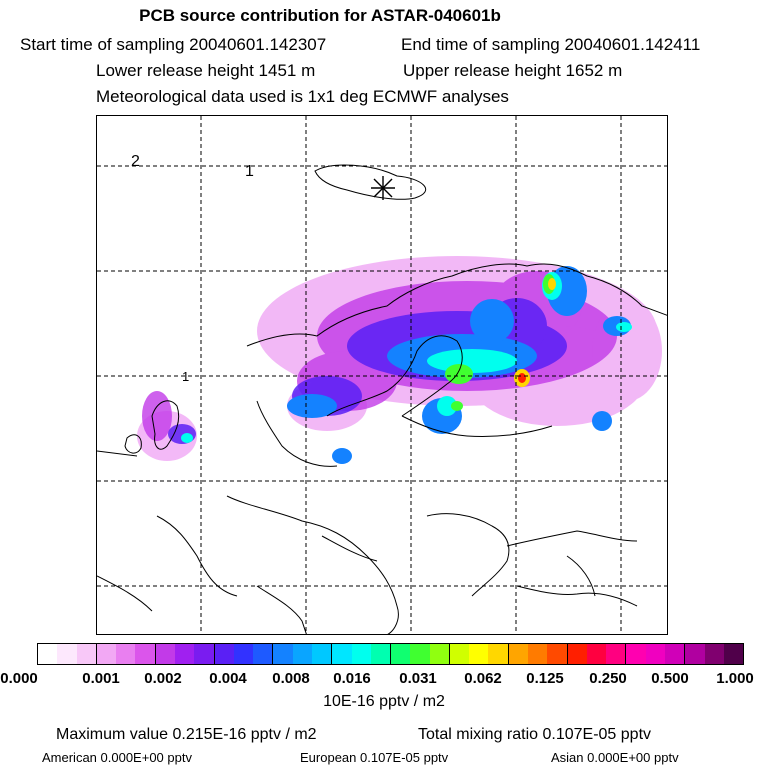  I want to click on end-time: End time of sampling 20040601.142411, so click(551, 44).